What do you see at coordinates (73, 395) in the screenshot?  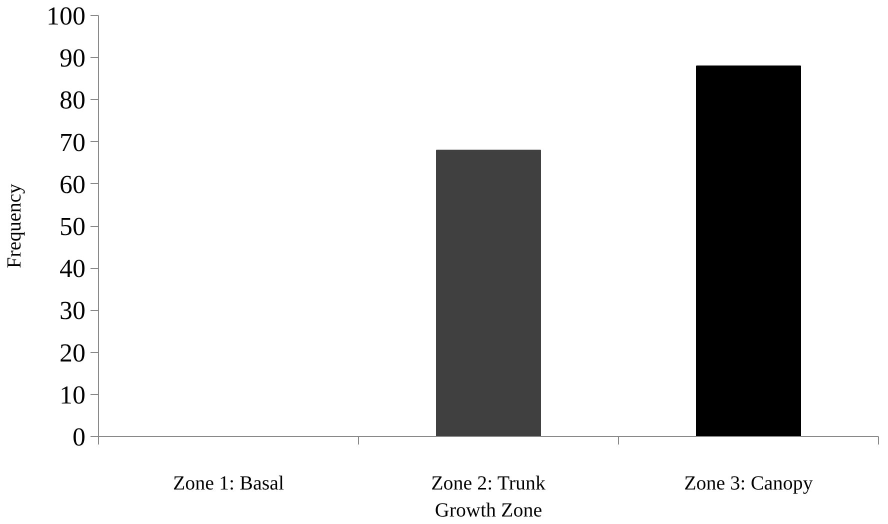 I see `y-tick-label: 10` at bounding box center [73, 395].